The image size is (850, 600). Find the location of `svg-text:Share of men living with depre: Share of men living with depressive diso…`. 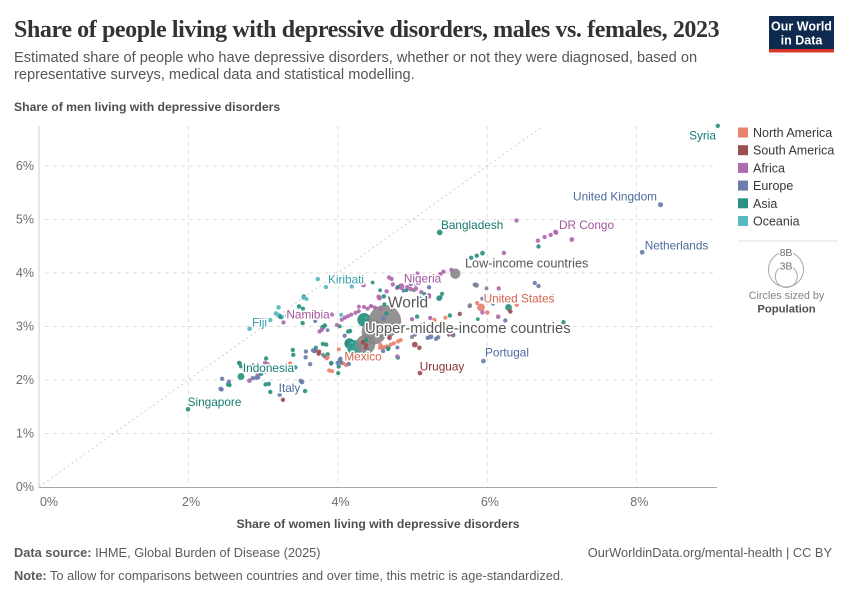

svg-text:Share of men living with depre: Share of men living with depressive diso… is located at coordinates (147, 107).